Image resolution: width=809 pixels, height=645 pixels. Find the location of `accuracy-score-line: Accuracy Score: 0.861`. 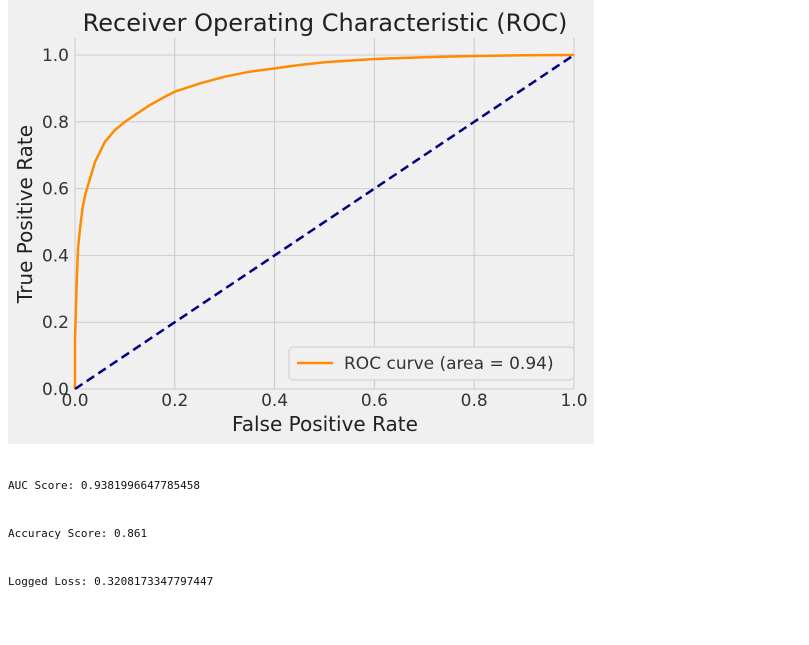

accuracy-score-line: Accuracy Score: 0.861 is located at coordinates (78, 533).